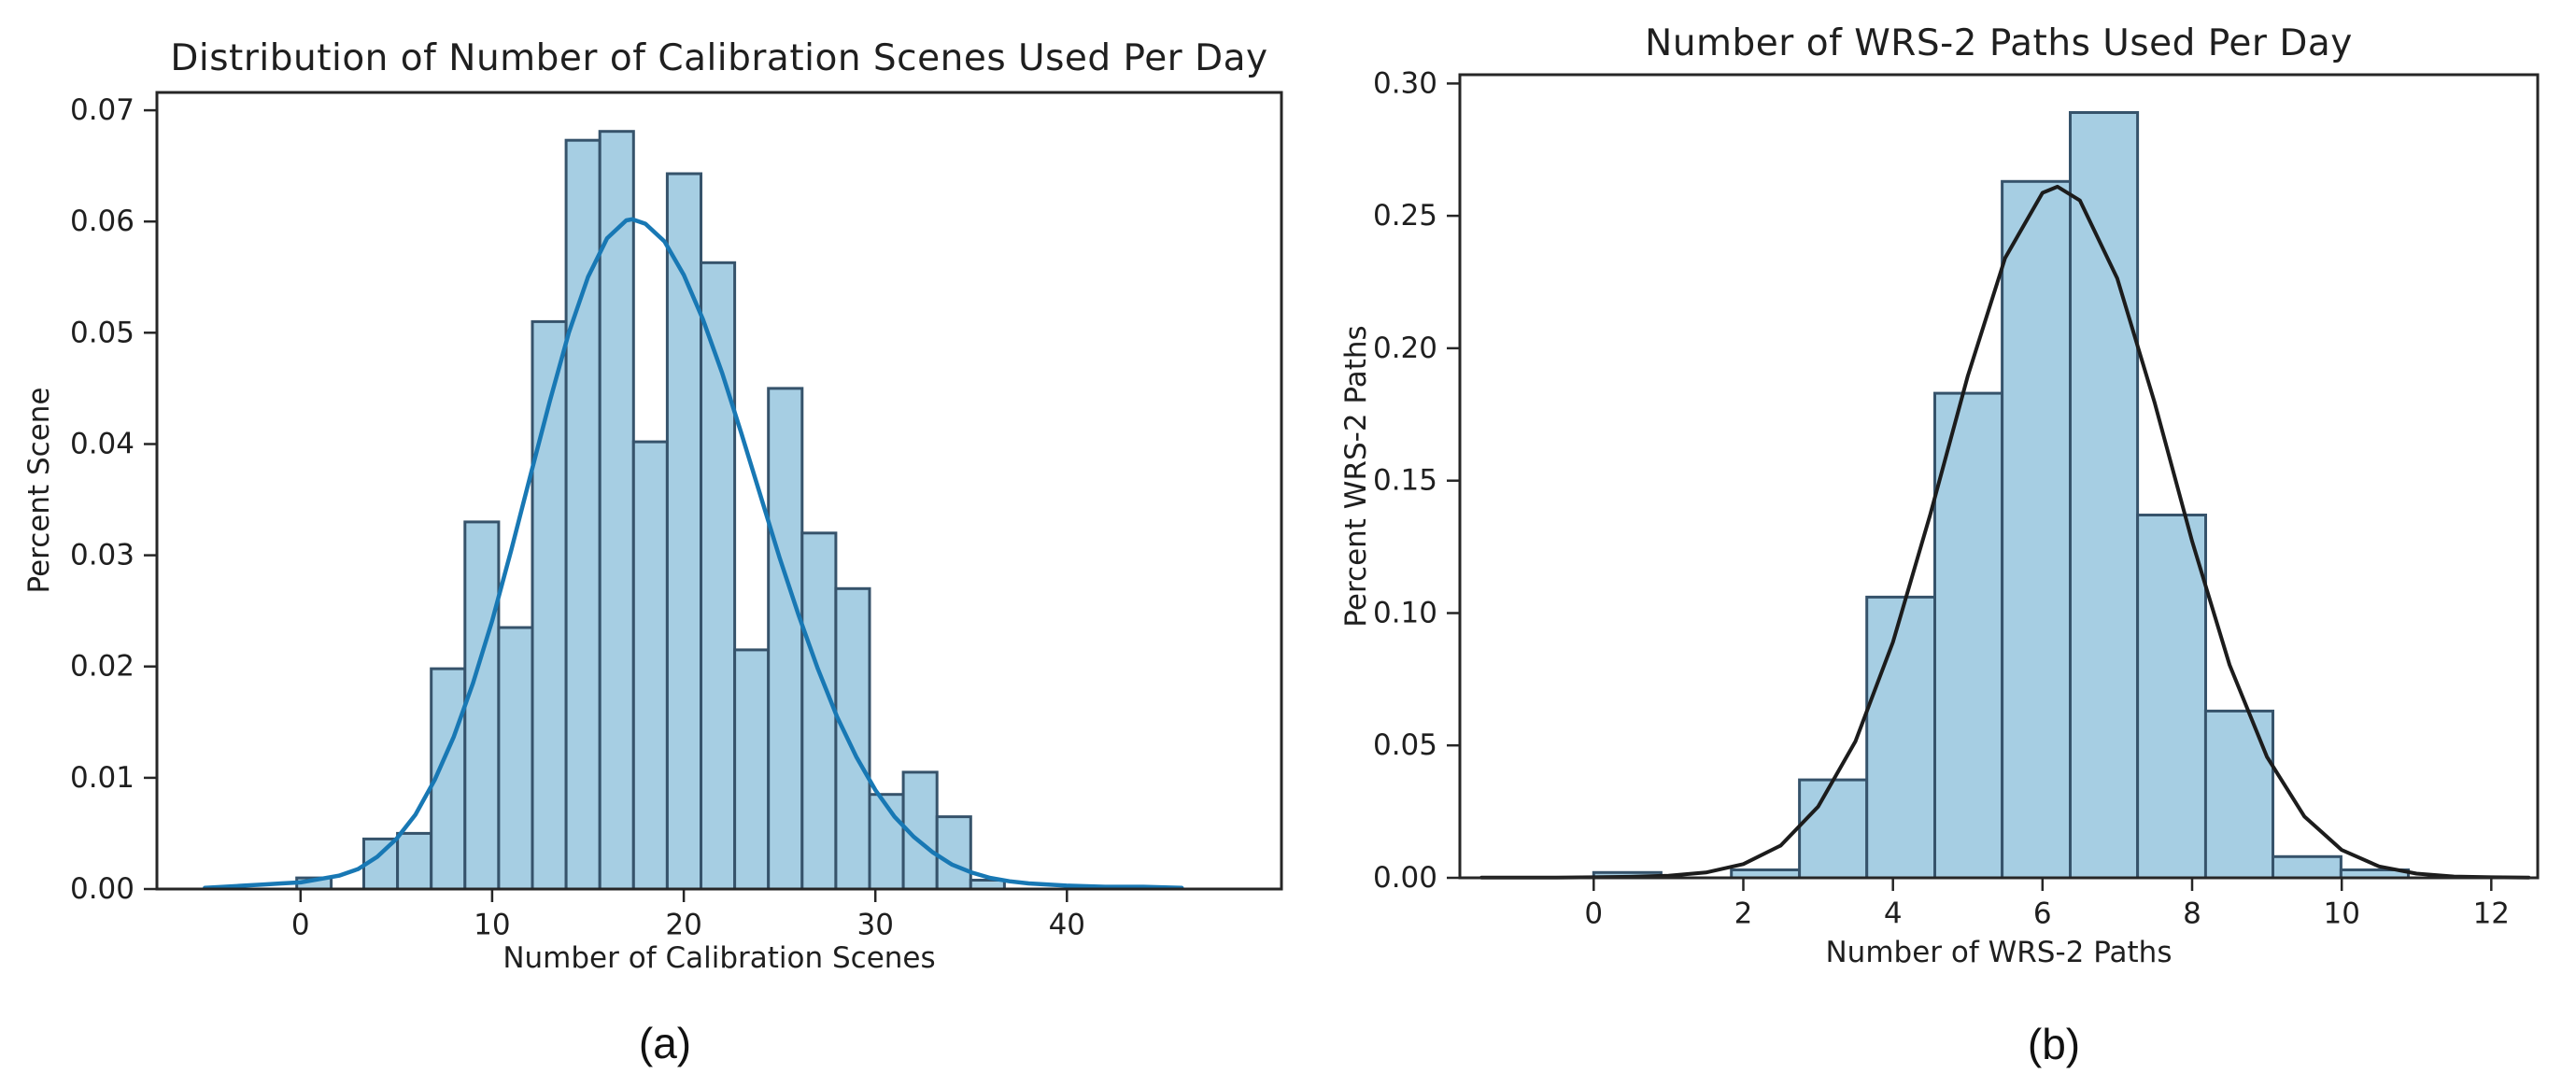  Describe the element at coordinates (1999, 43) in the screenshot. I see `chart-title-b: Number of WRS-2 Paths Used Per Day` at that location.